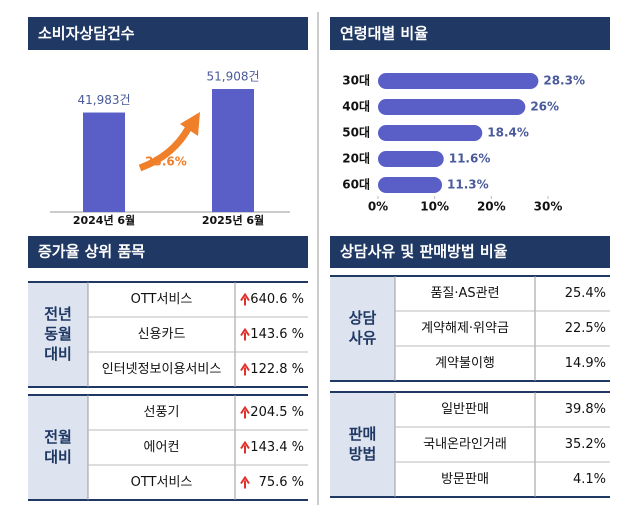 This screenshot has height=511, width=640. What do you see at coordinates (468, 185) in the screenshot?
I see `value-label: 11.3%` at bounding box center [468, 185].